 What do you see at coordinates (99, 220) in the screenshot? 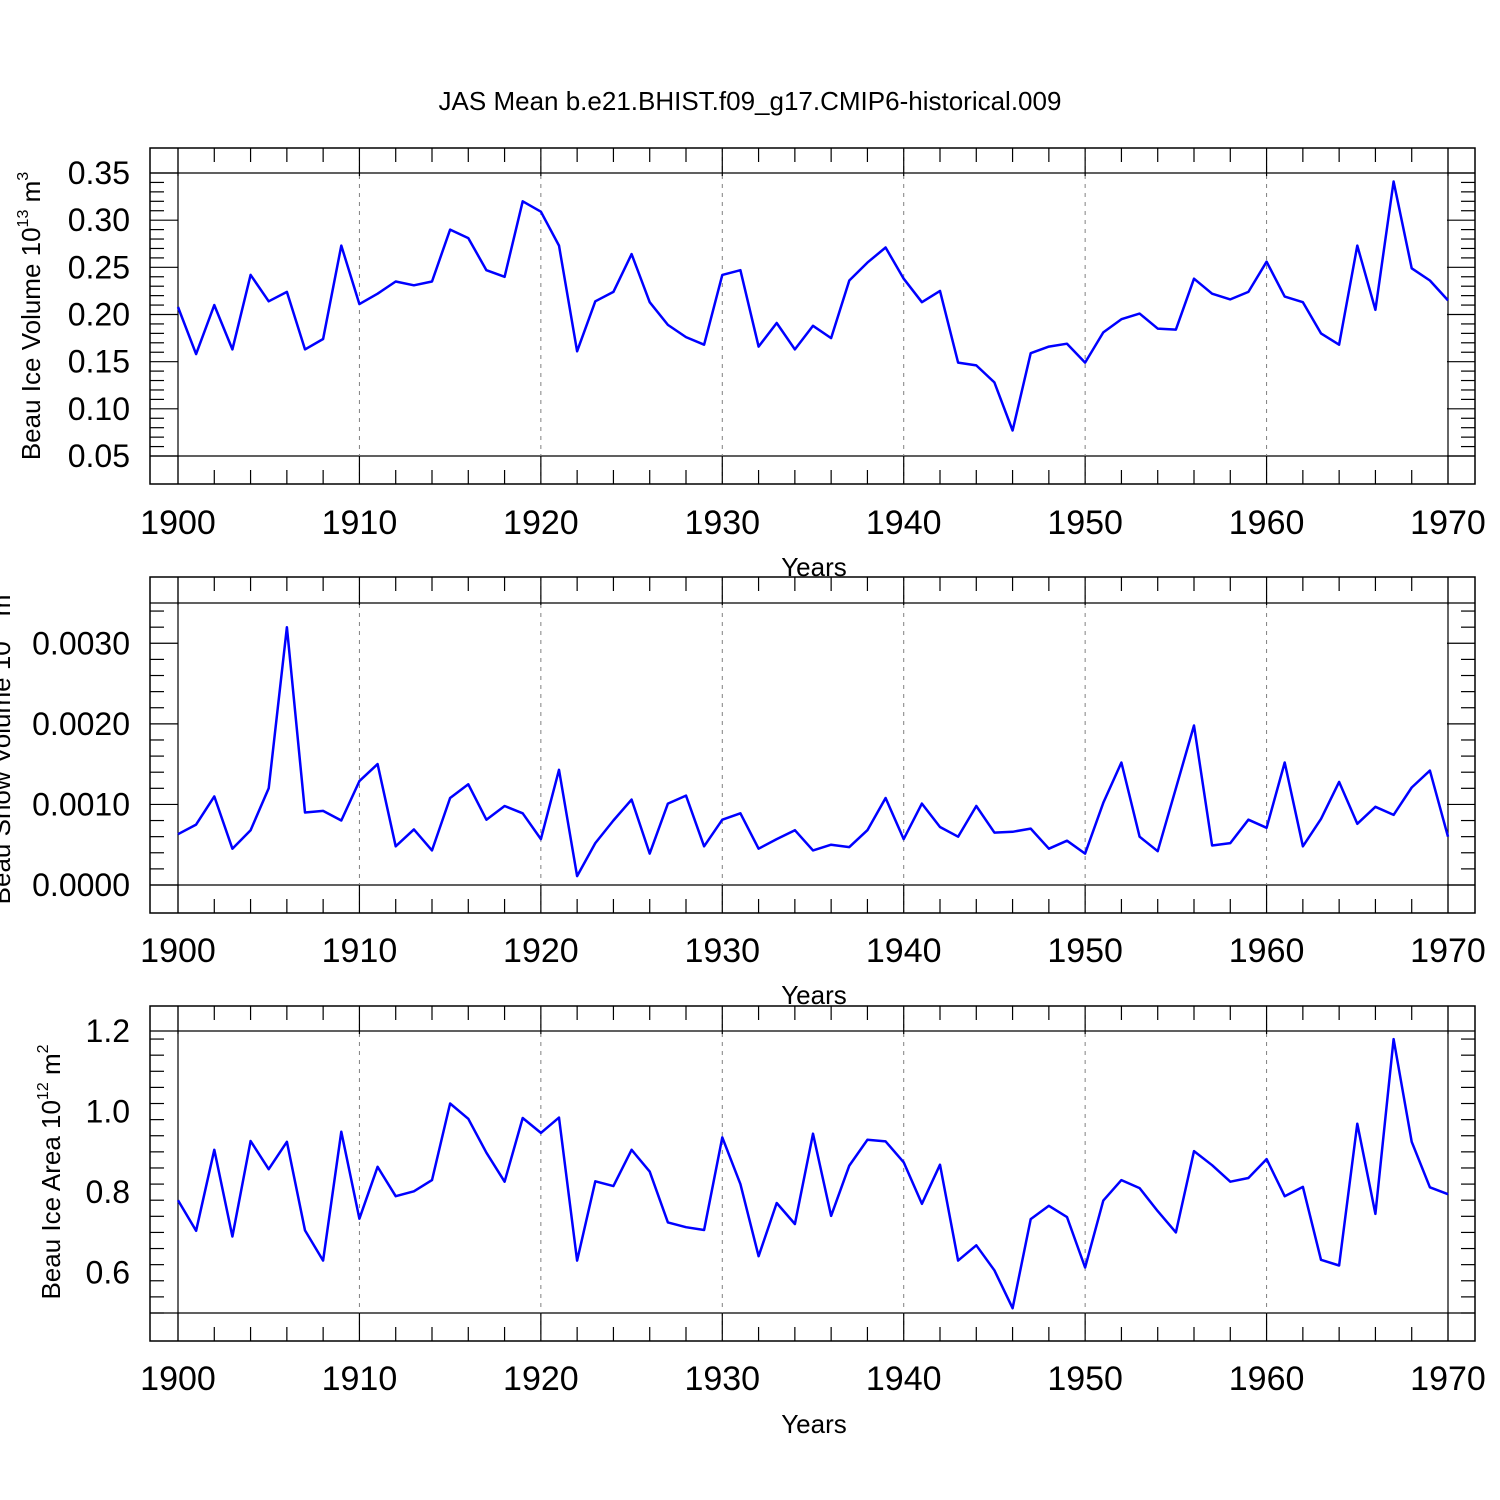
I see `y-tick-label: 0.30` at bounding box center [99, 220].